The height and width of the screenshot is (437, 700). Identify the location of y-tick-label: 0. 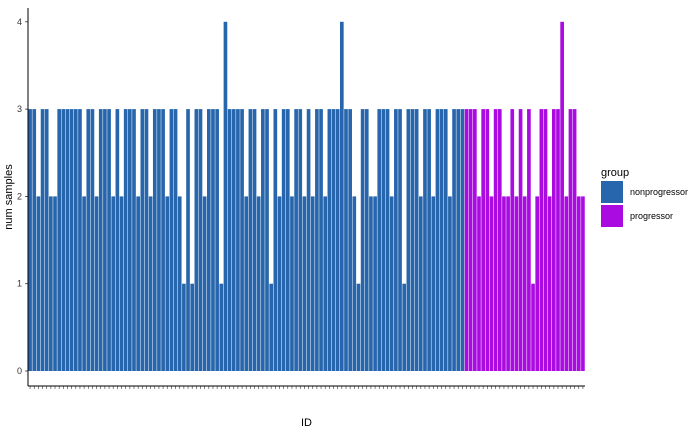
(19, 371).